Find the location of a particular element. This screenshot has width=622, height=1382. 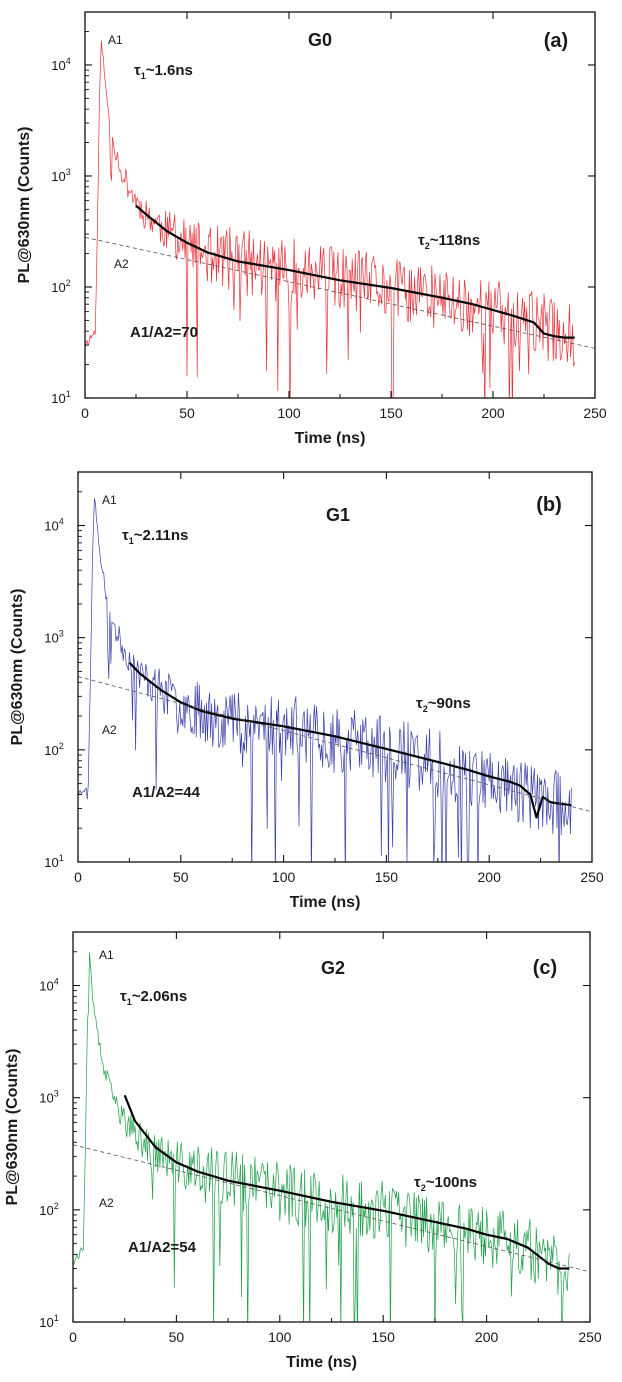

chart-title: G1 is located at coordinates (338, 515).